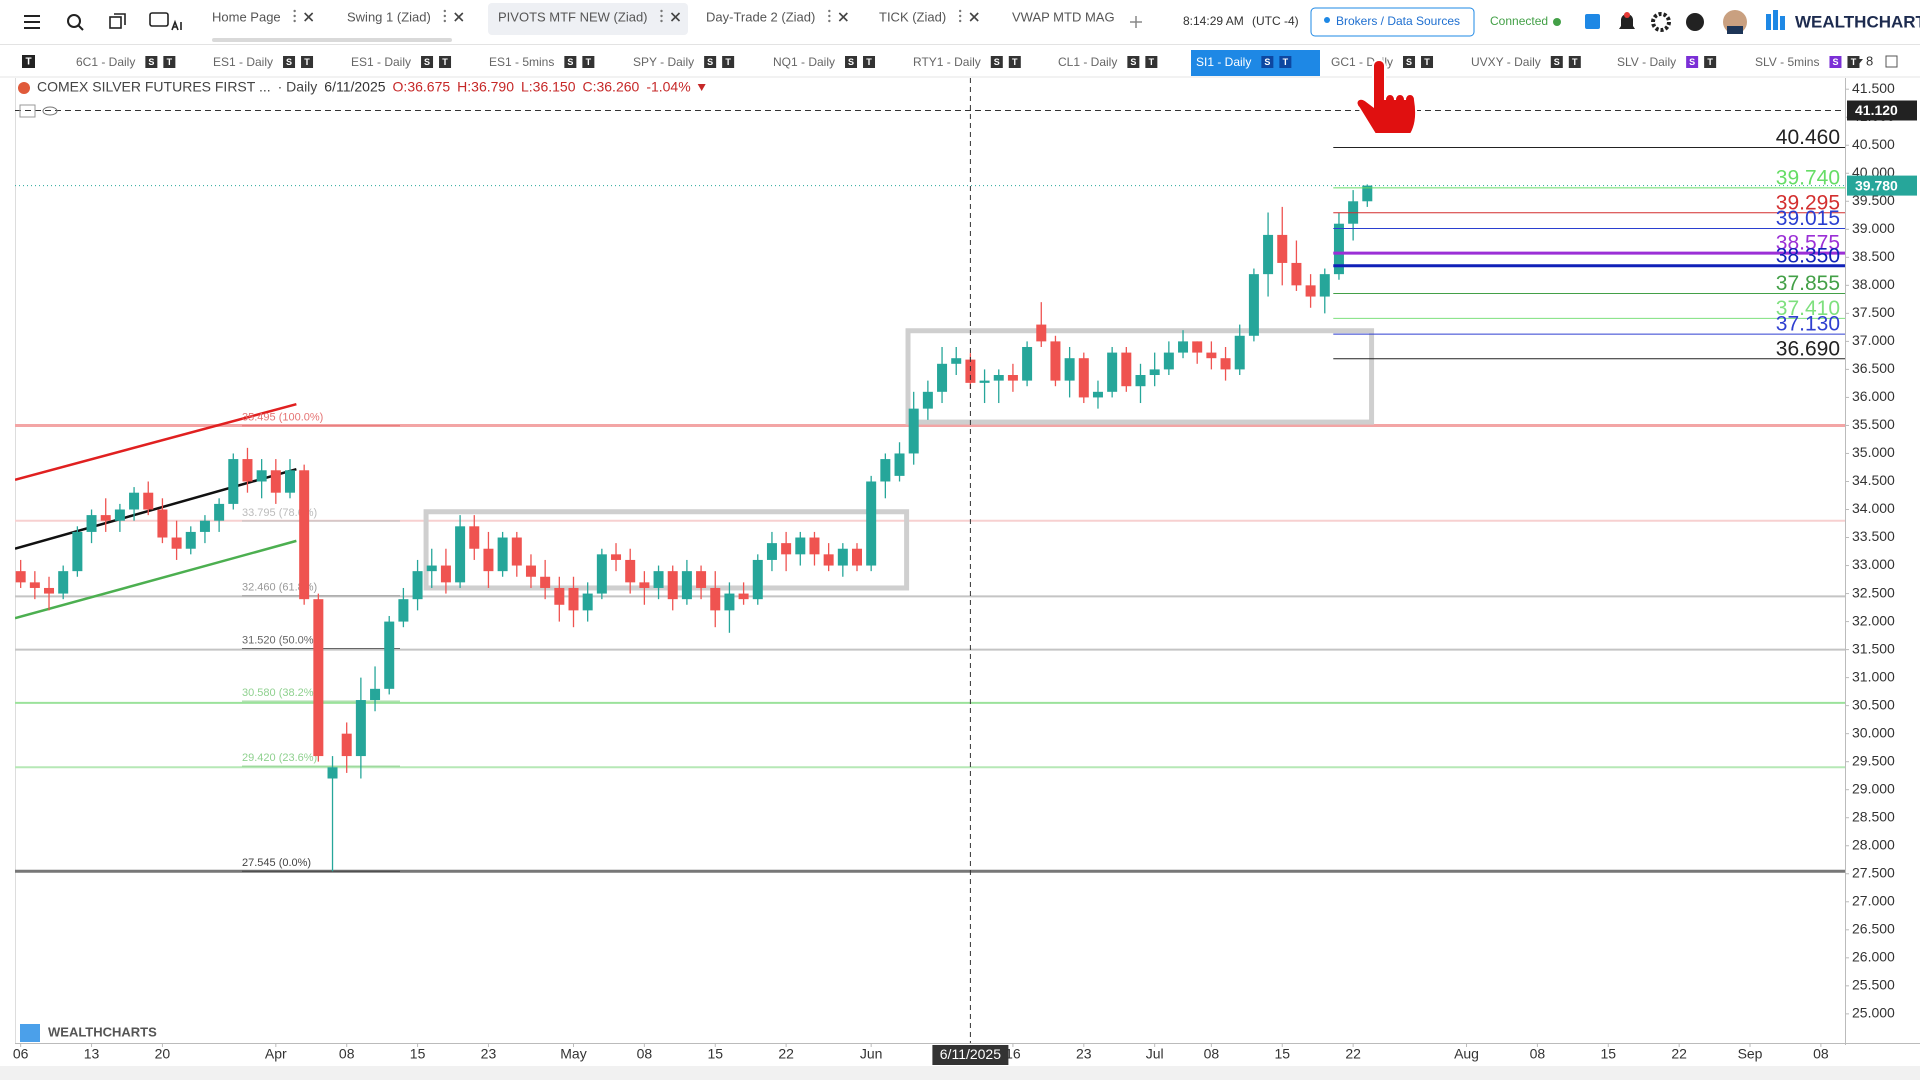 Image resolution: width=1920 pixels, height=1080 pixels. I want to click on x-tick-label: Apr, so click(276, 1054).